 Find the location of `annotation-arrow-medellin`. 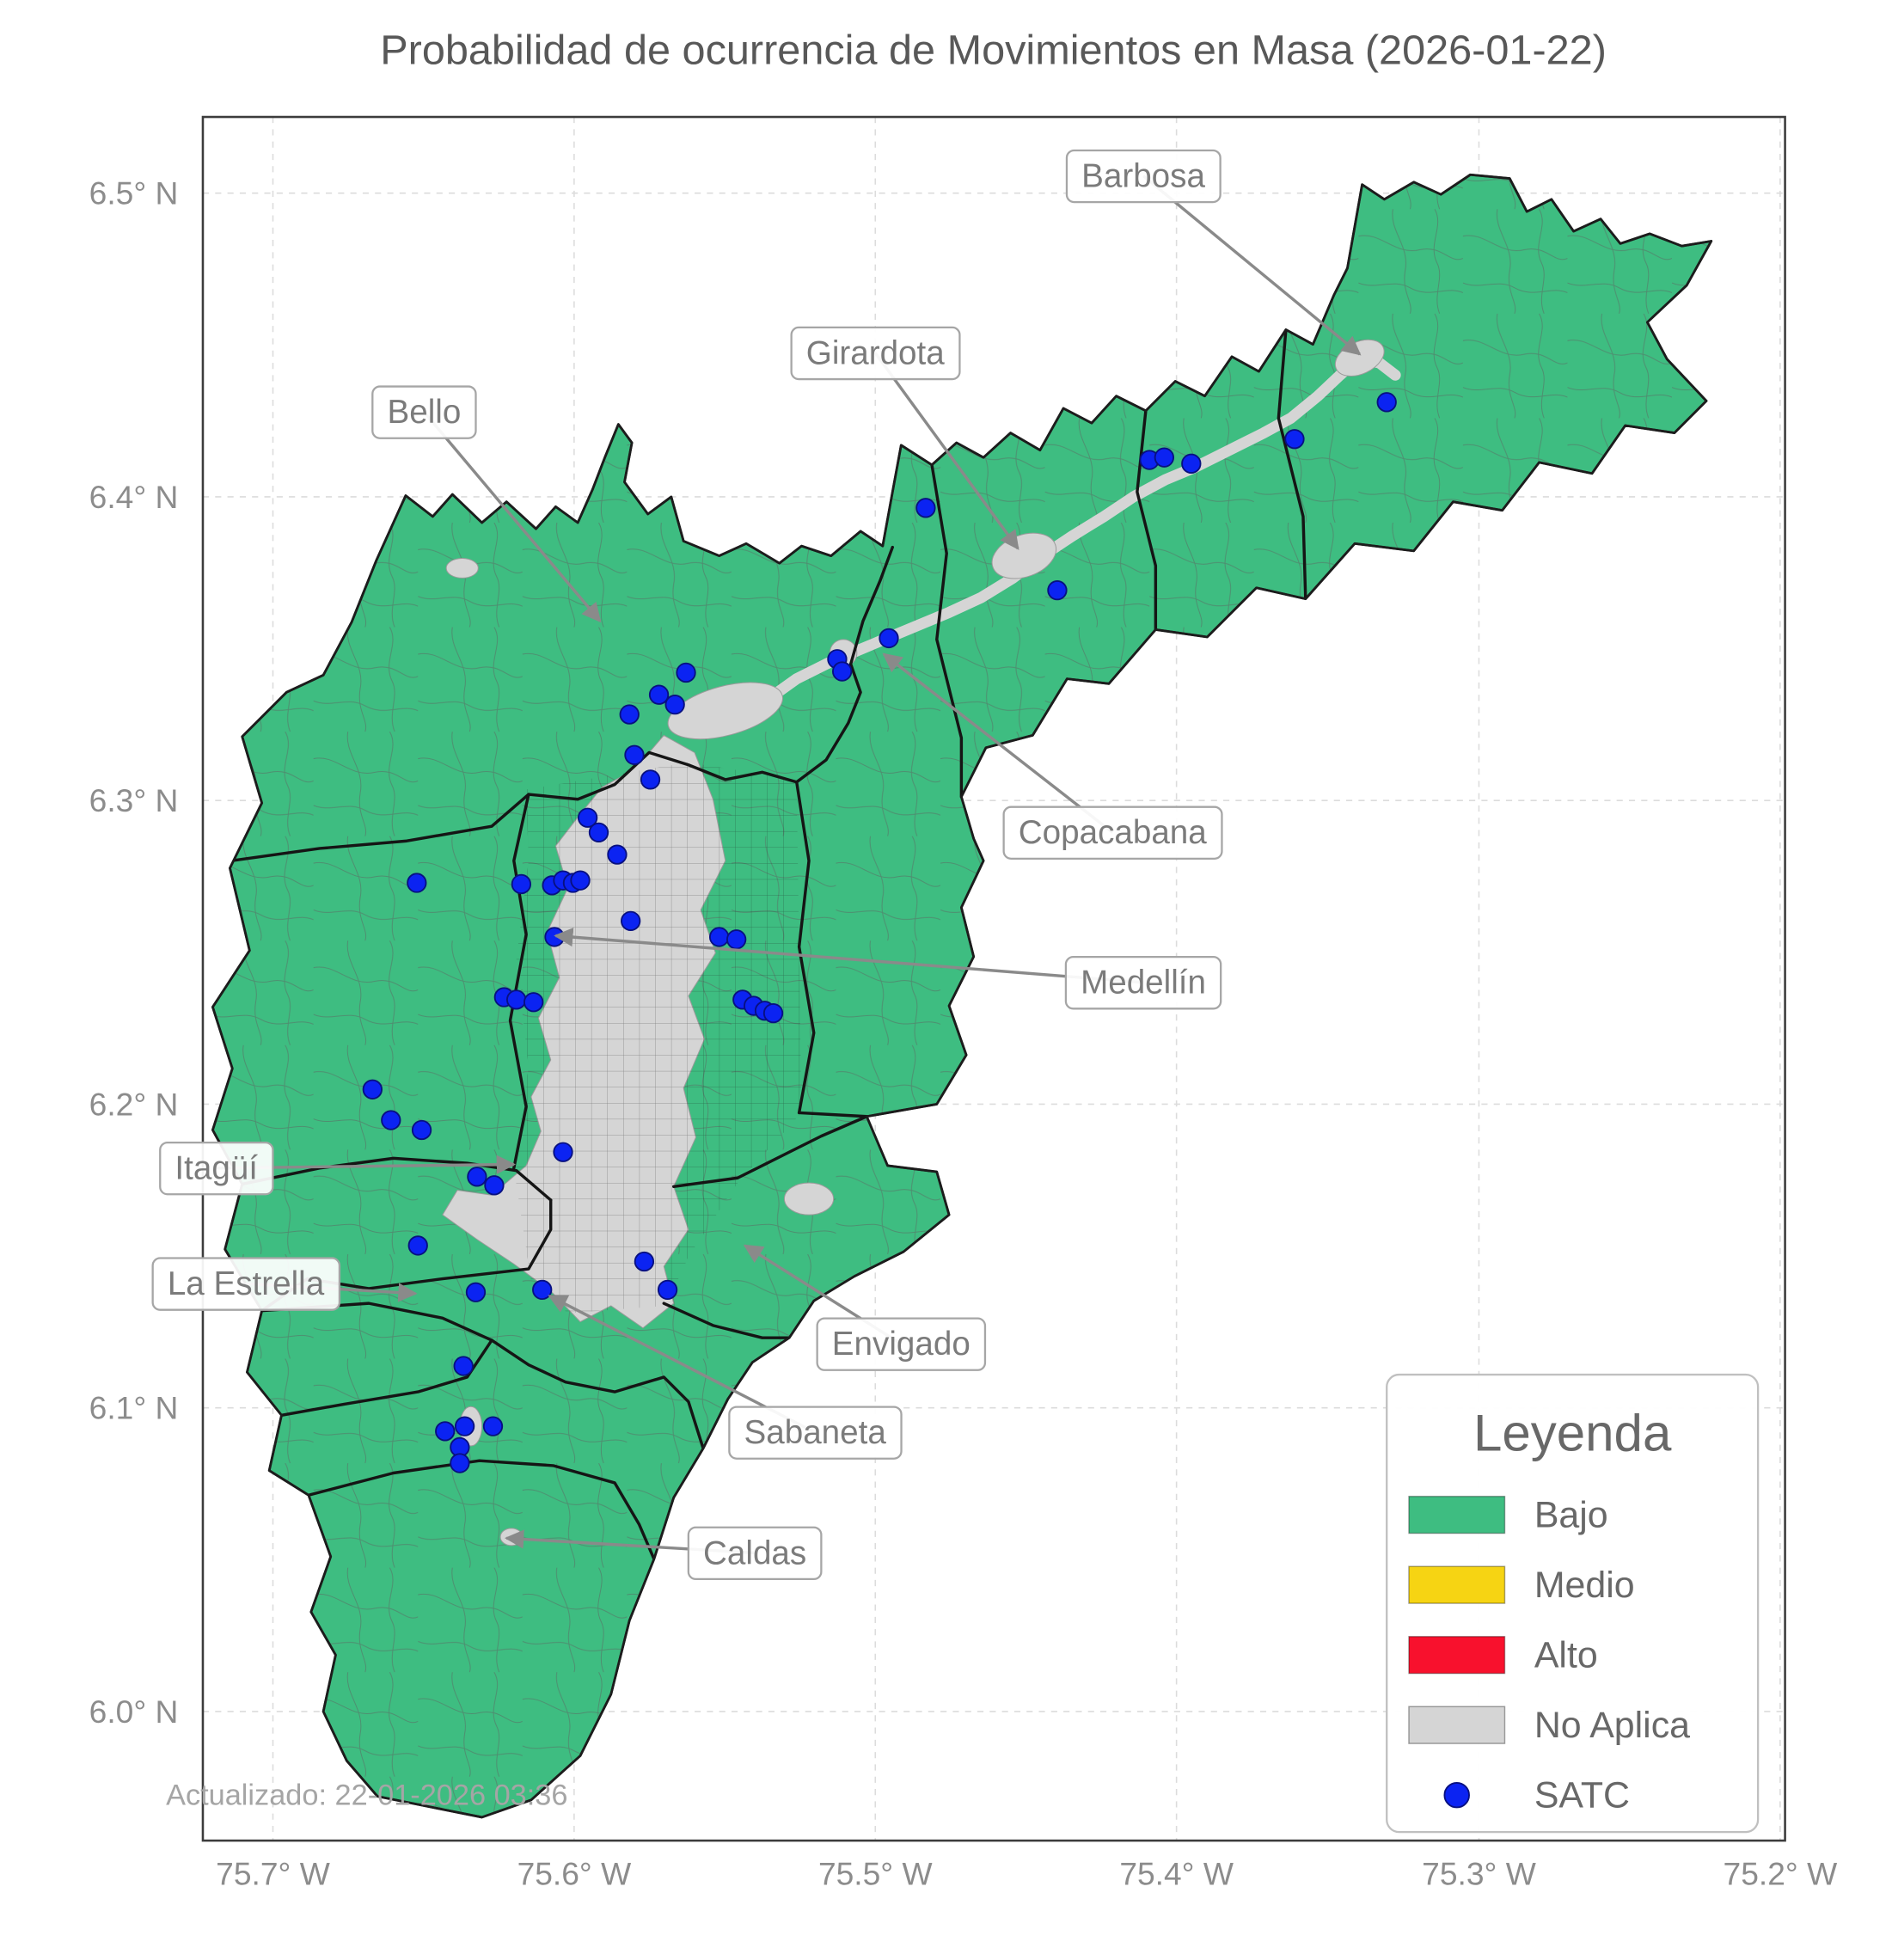

annotation-arrow-medellin is located at coordinates (849, 955).